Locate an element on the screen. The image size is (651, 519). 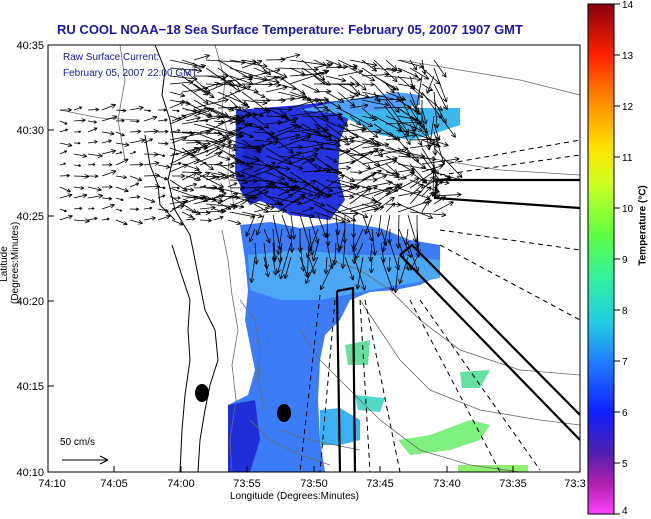
cb-tick: 12 is located at coordinates (628, 107).